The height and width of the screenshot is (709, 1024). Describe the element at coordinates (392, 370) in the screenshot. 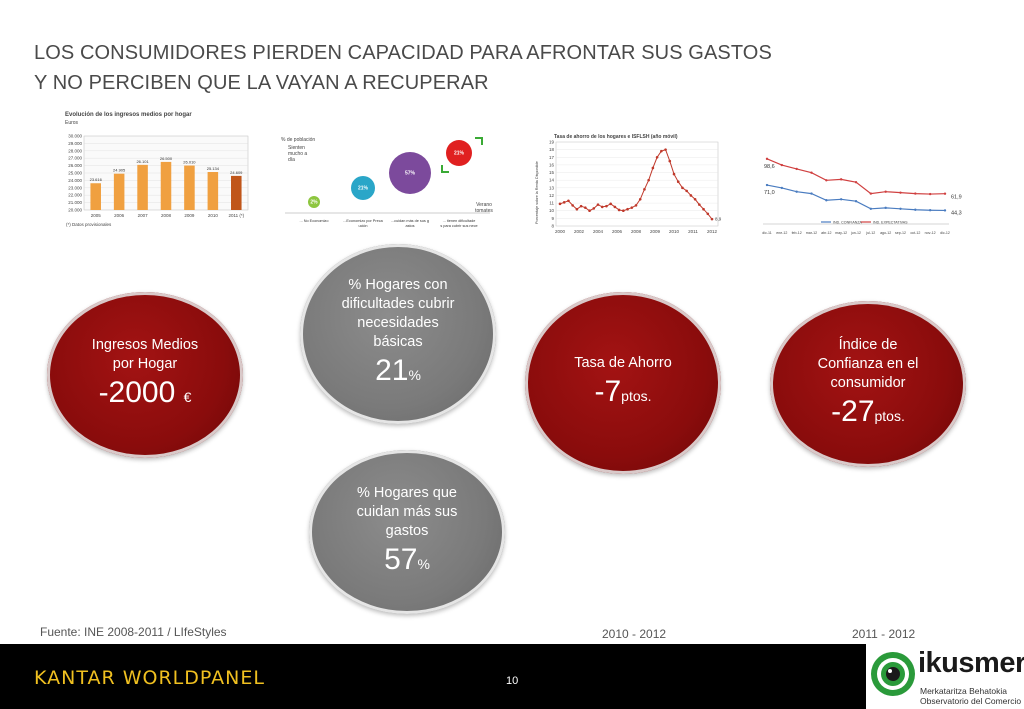

I see `kpi-difficulties-value: 21` at that location.